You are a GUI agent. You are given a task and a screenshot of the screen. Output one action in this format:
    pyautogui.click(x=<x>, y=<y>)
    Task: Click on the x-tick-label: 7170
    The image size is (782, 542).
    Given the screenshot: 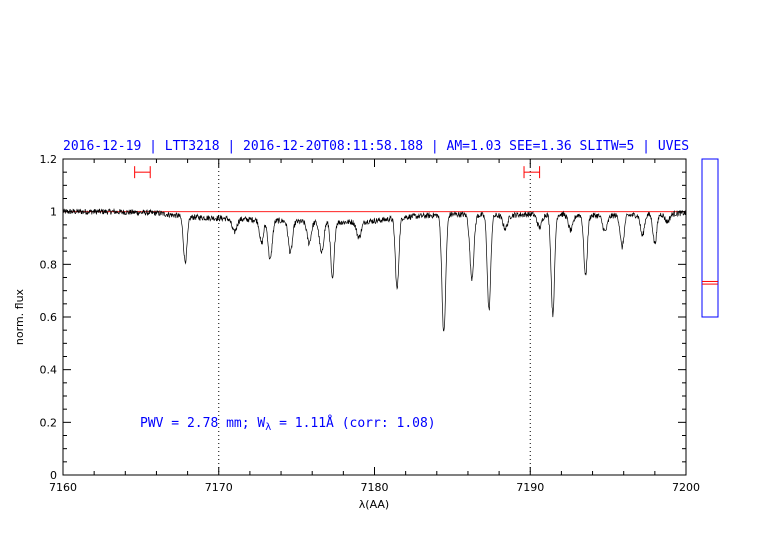 What is the action you would take?
    pyautogui.click(x=219, y=487)
    